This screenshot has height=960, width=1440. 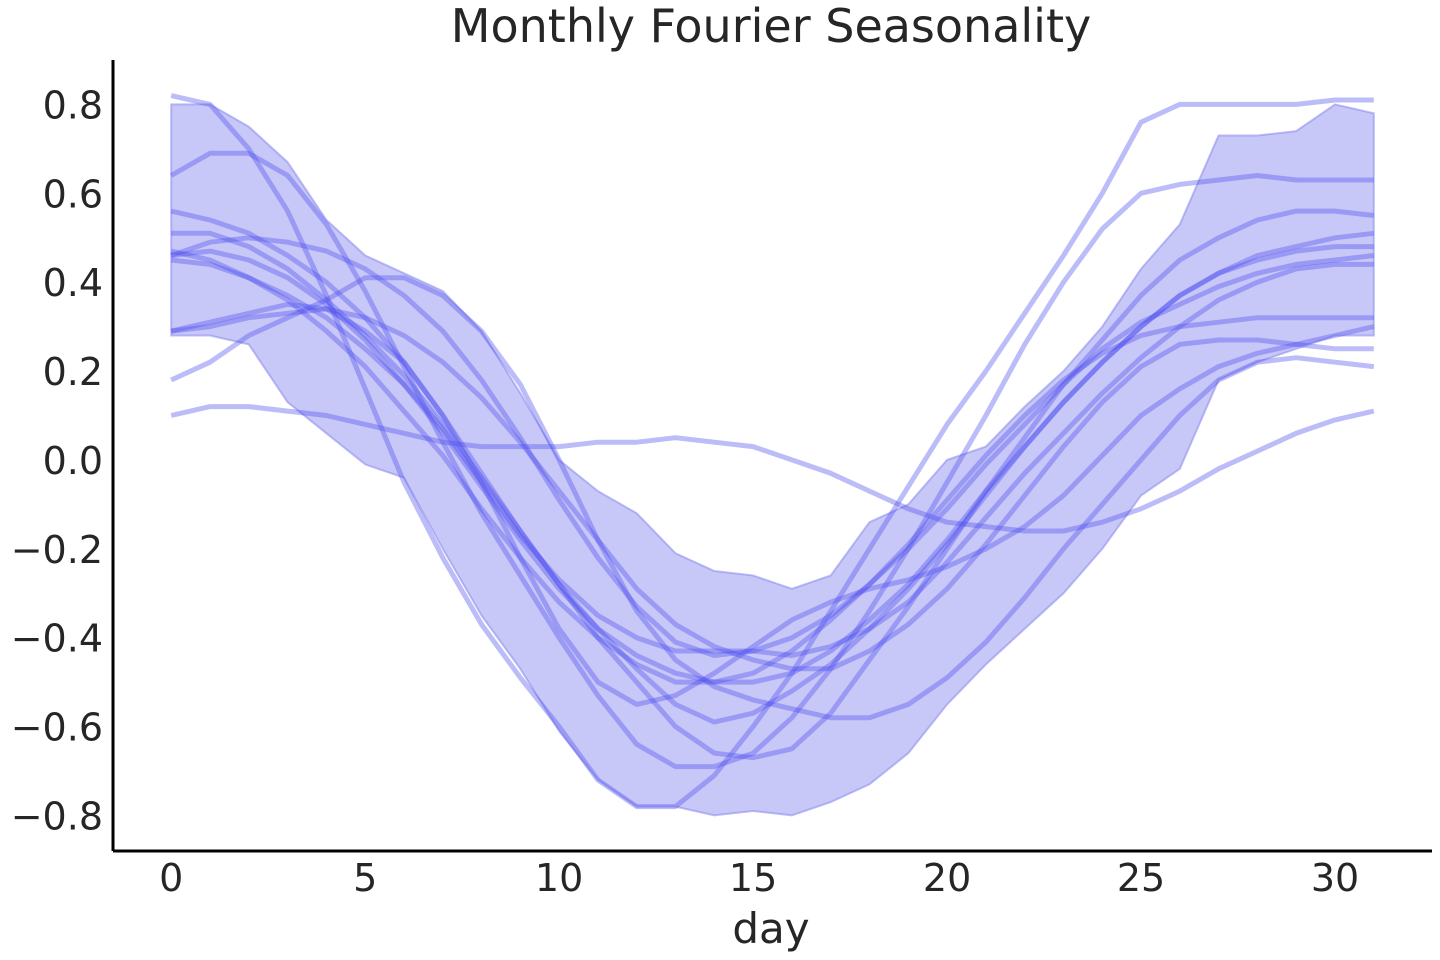 What do you see at coordinates (559, 878) in the screenshot?
I see `x-tick-label: 10` at bounding box center [559, 878].